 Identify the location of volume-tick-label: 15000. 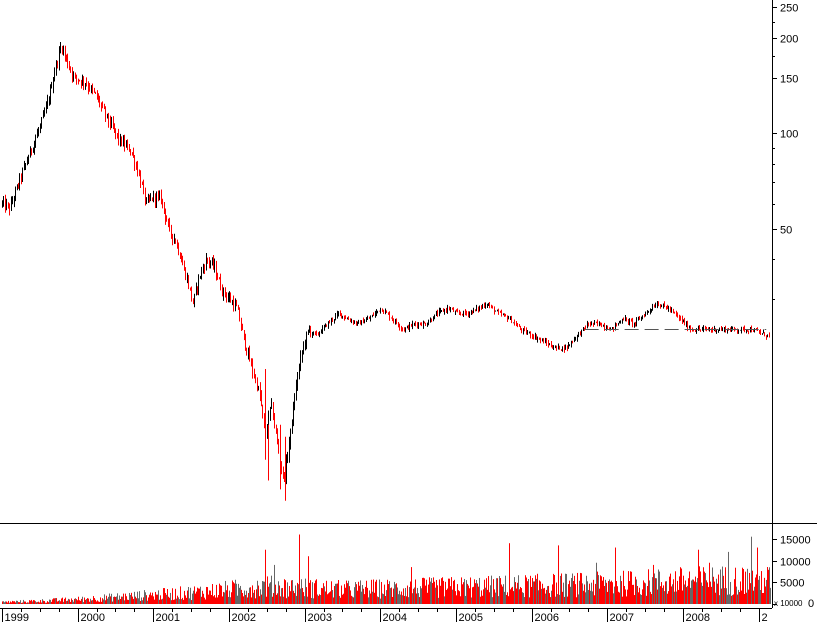
(795, 541).